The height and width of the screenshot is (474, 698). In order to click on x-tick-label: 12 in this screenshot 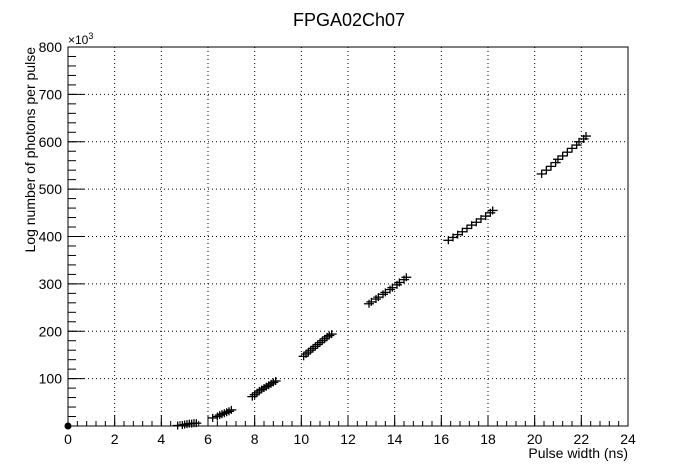, I will do `click(348, 439)`.